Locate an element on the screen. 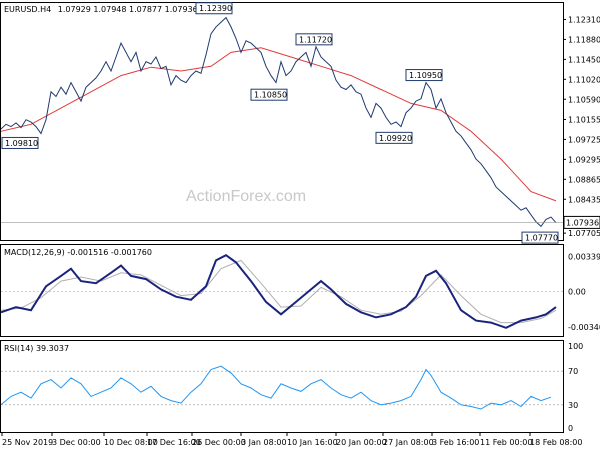 This screenshot has width=600, height=450. price-label: 1.12390 is located at coordinates (215, 8).